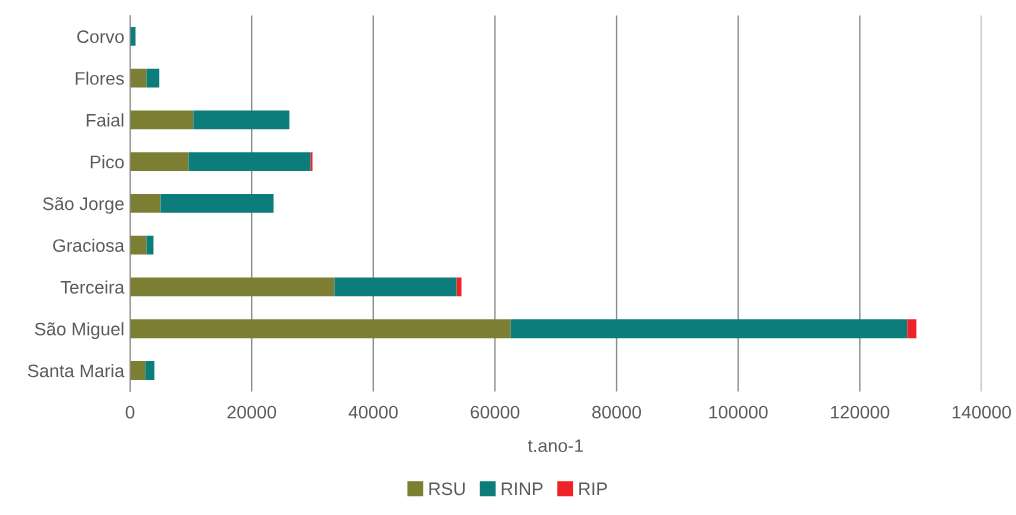 This screenshot has width=1016, height=515. I want to click on legend-label: RSU, so click(447, 489).